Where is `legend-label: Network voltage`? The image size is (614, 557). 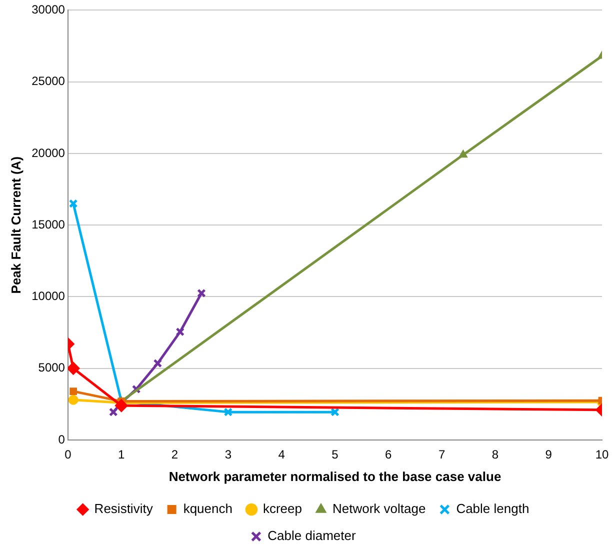
legend-label: Network voltage is located at coordinates (379, 508).